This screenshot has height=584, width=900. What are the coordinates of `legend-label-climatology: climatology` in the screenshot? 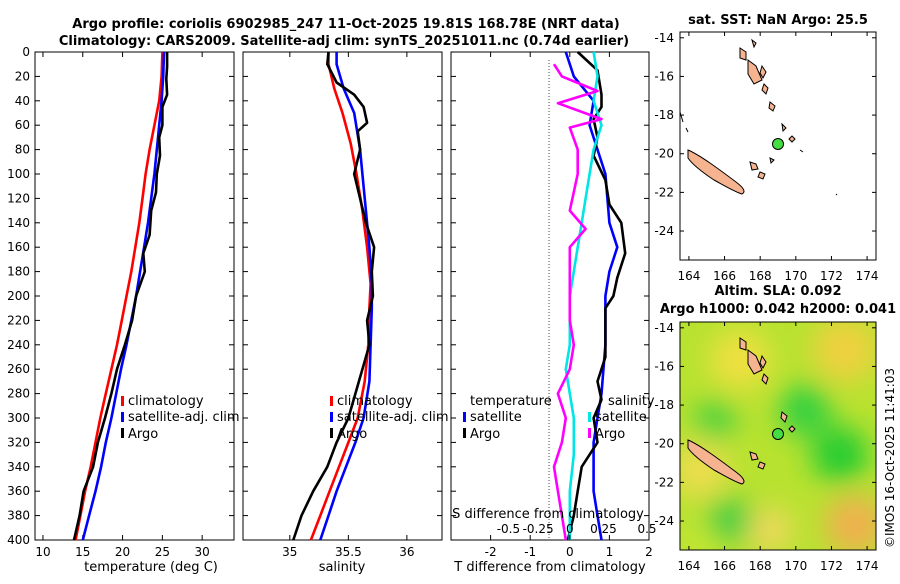 It's located at (166, 401).